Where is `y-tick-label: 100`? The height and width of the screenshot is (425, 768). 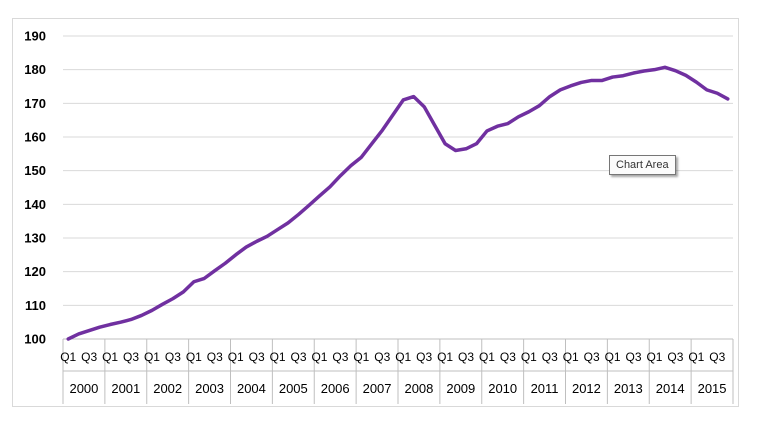 y-tick-label: 100 is located at coordinates (35, 339).